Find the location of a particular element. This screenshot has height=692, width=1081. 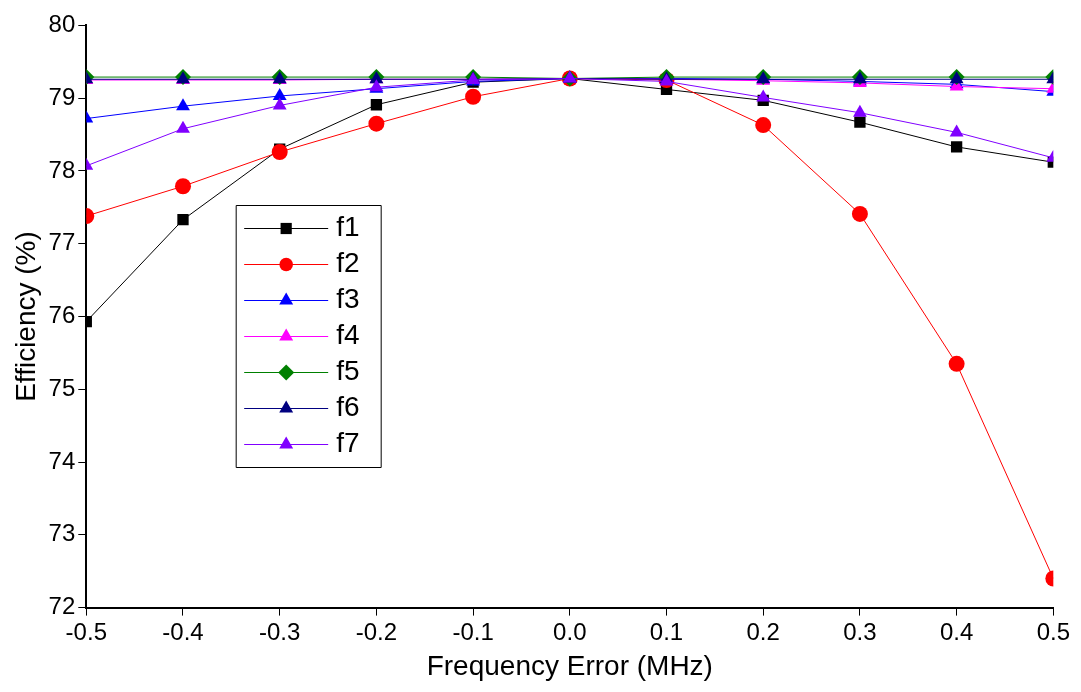

x-tick-label: -0.4 is located at coordinates (183, 631).